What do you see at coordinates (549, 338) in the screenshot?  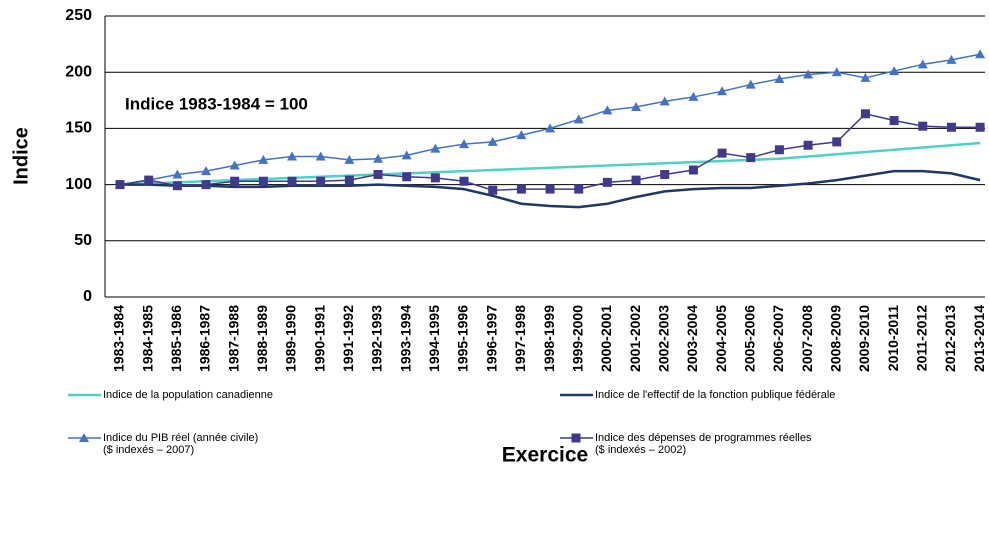 I see `x-tick-label: 1998-1999` at bounding box center [549, 338].